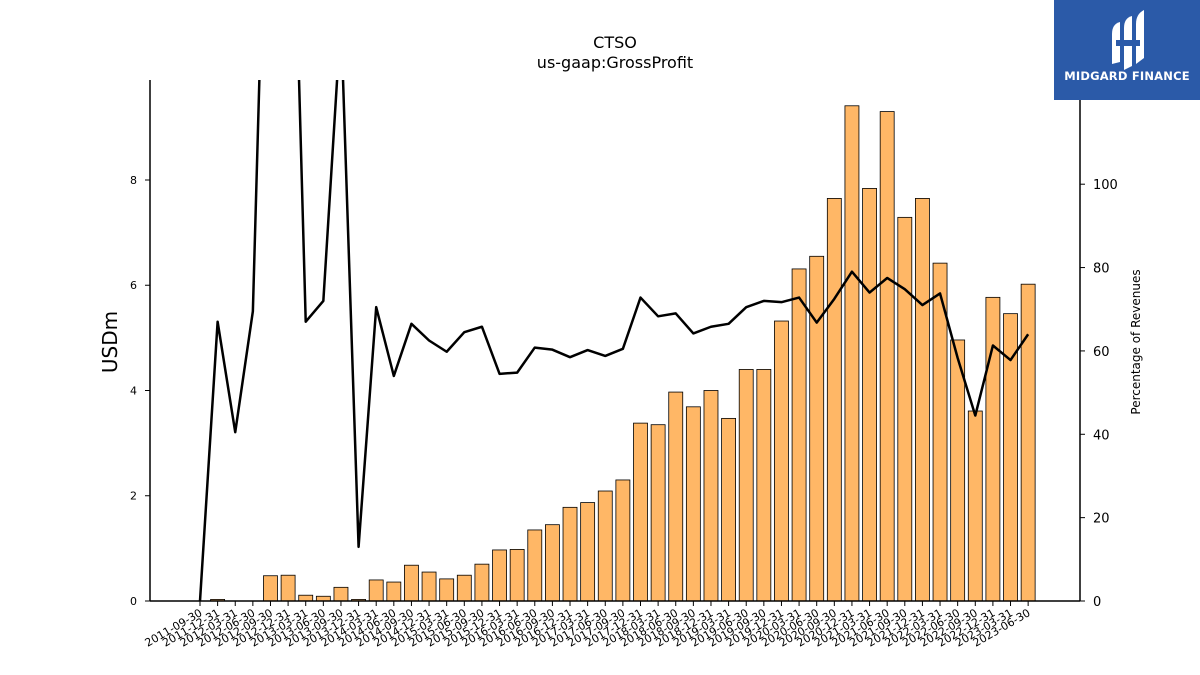  I want to click on y-tick-label: 6, so click(133, 285).